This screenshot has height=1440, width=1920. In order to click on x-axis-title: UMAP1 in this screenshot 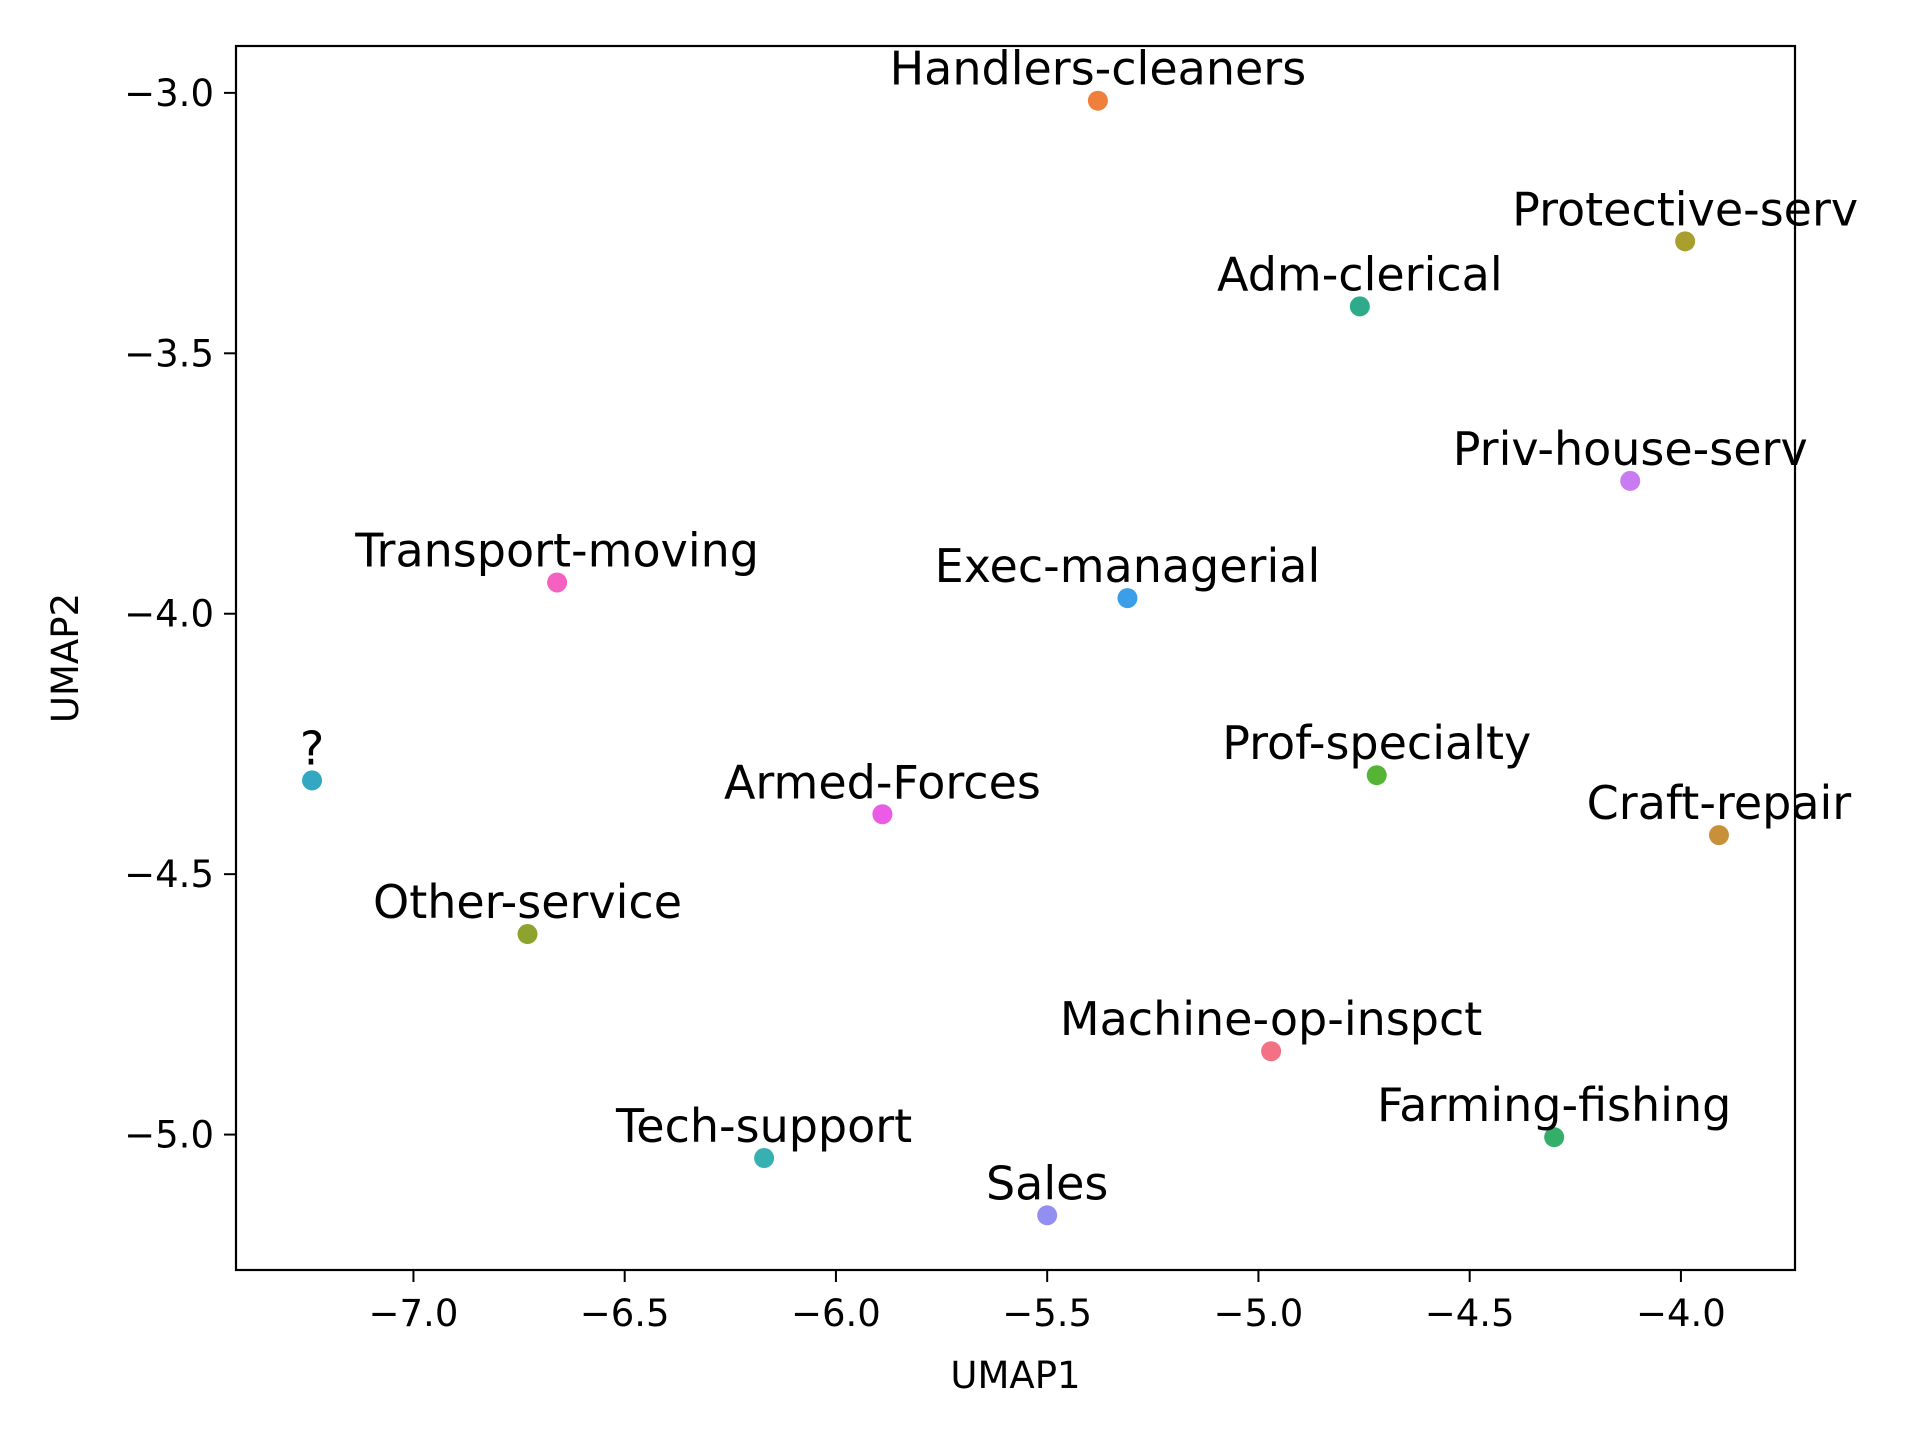, I will do `click(1015, 1375)`.